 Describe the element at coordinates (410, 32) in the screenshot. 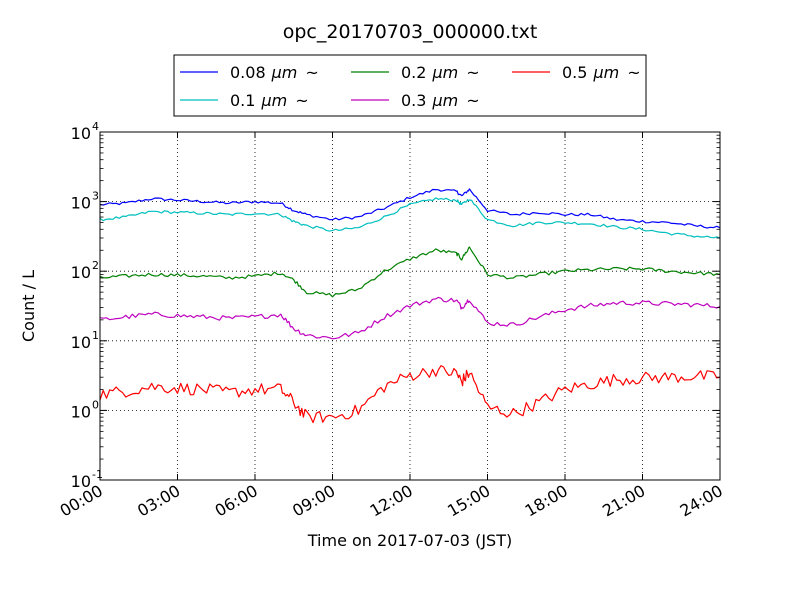

I see `chart-title: opc_20170703_000000.txt` at that location.